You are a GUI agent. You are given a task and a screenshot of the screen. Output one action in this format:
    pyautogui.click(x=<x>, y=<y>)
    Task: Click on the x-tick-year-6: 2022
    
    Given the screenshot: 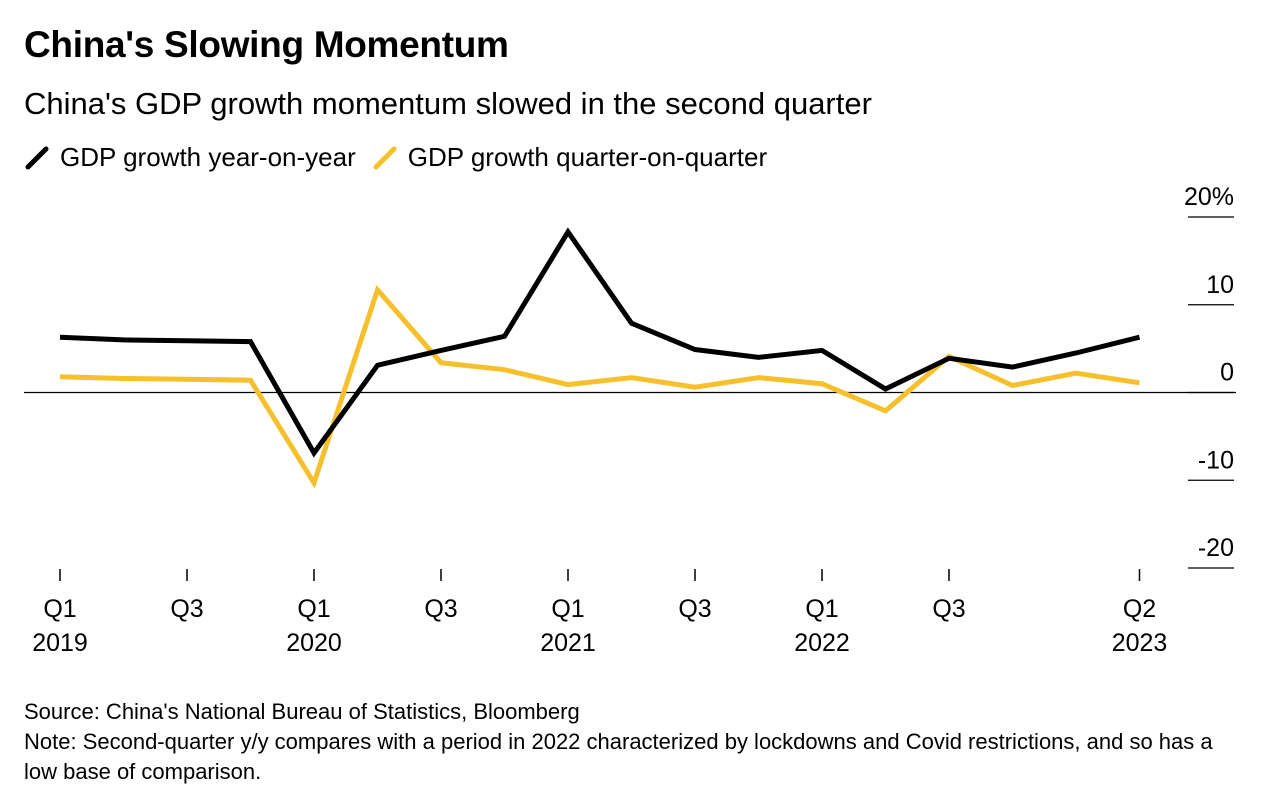 What is the action you would take?
    pyautogui.click(x=822, y=643)
    